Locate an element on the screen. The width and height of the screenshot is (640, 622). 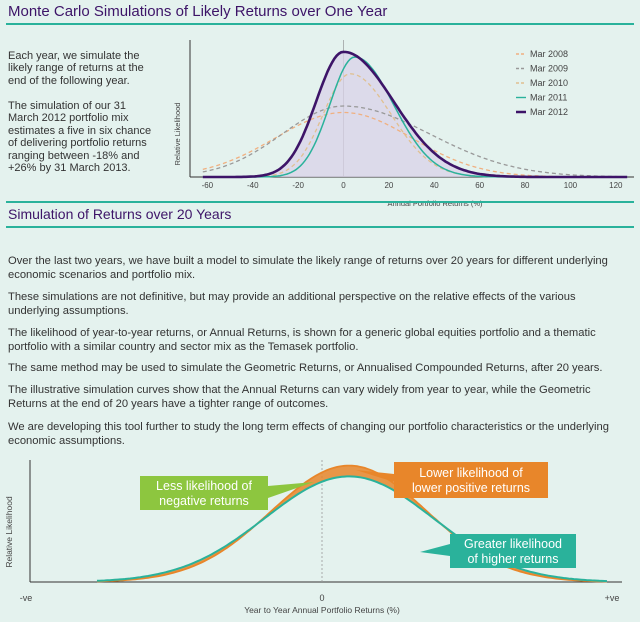
chart2-x-tick-label: 0 is located at coordinates (321, 598).